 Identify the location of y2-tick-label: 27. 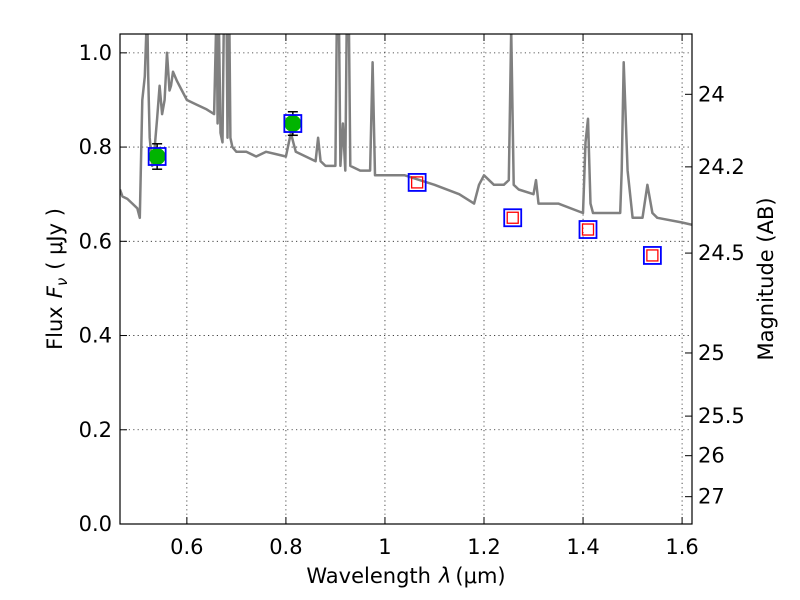
(711, 497).